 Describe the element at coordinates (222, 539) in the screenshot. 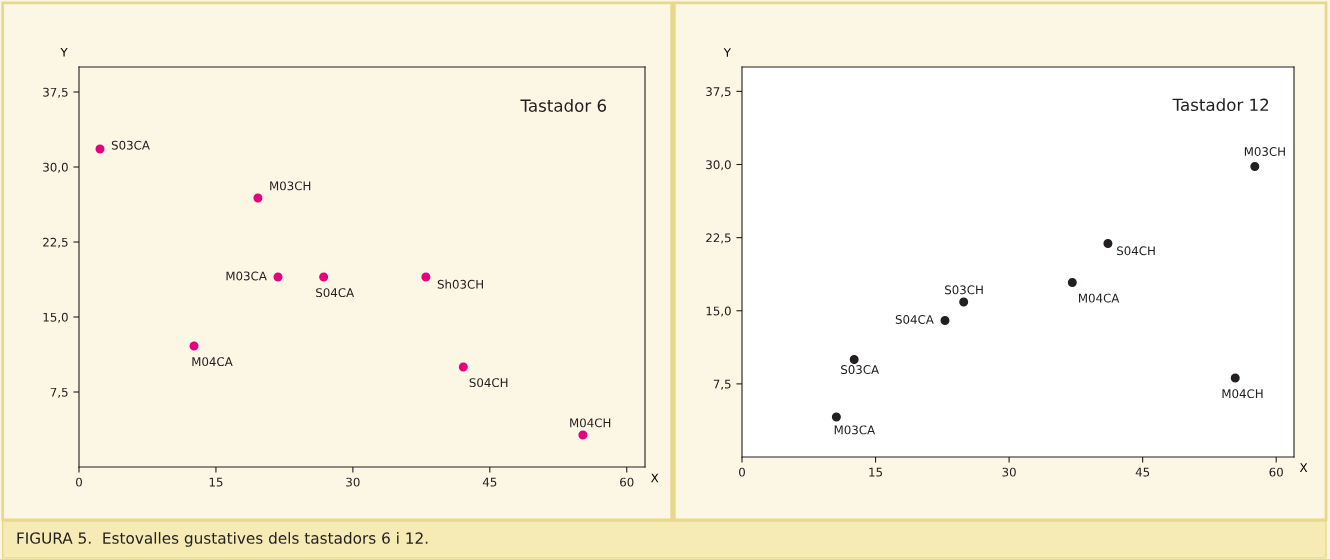

I see `text: FIGURA 5. Estovalles gustatives dels tastadors 6 i 12.` at that location.